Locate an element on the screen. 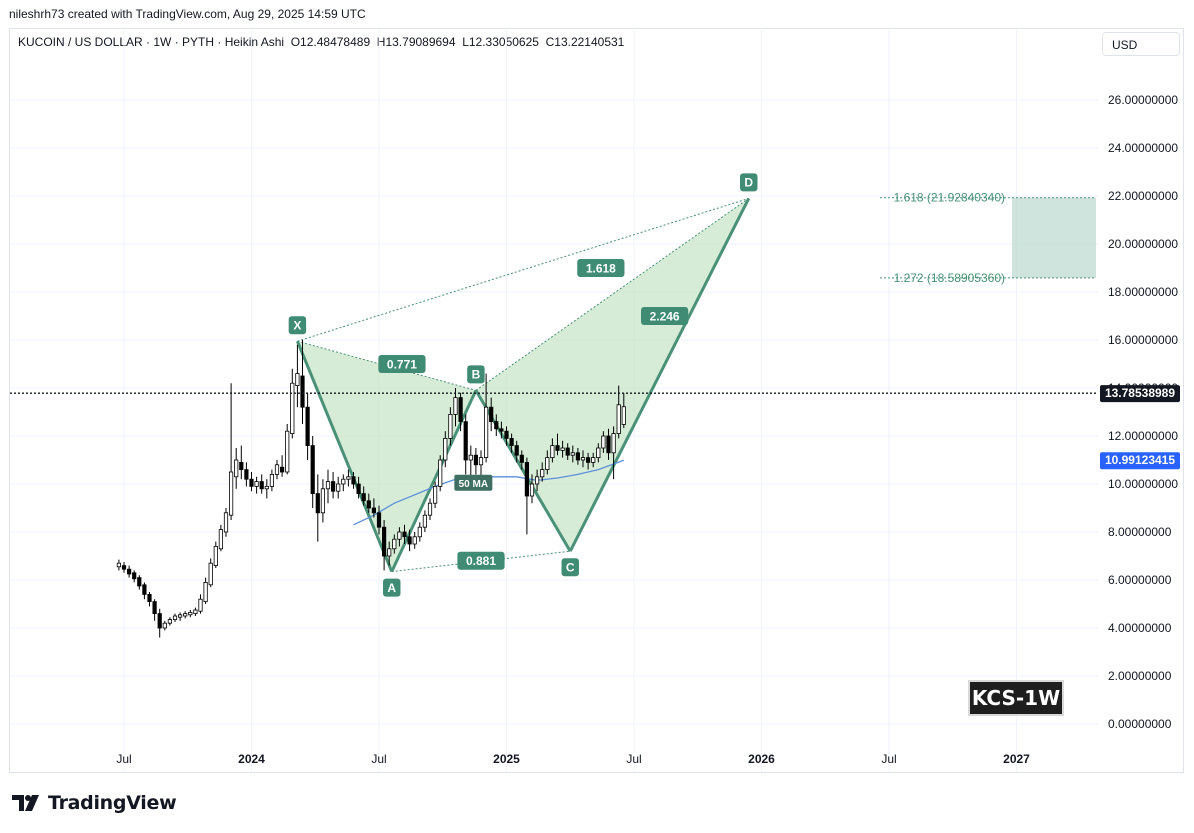 This screenshot has width=1194, height=833. current-price-badge: 13.78538989 is located at coordinates (1140, 394).